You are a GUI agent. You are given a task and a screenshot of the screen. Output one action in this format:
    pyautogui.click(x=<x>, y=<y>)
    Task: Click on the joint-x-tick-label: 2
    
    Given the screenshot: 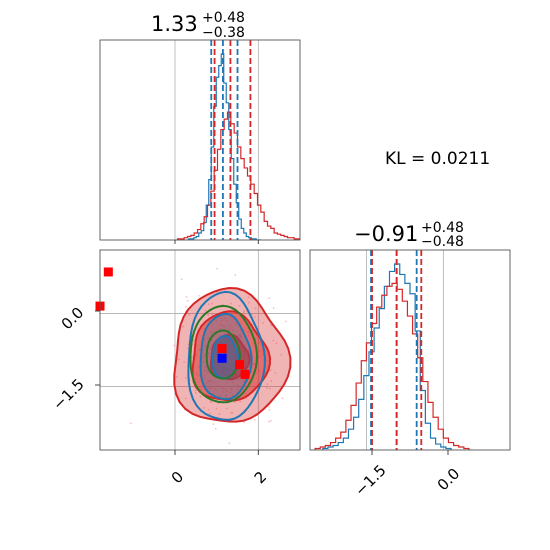 What is the action you would take?
    pyautogui.click(x=260, y=477)
    